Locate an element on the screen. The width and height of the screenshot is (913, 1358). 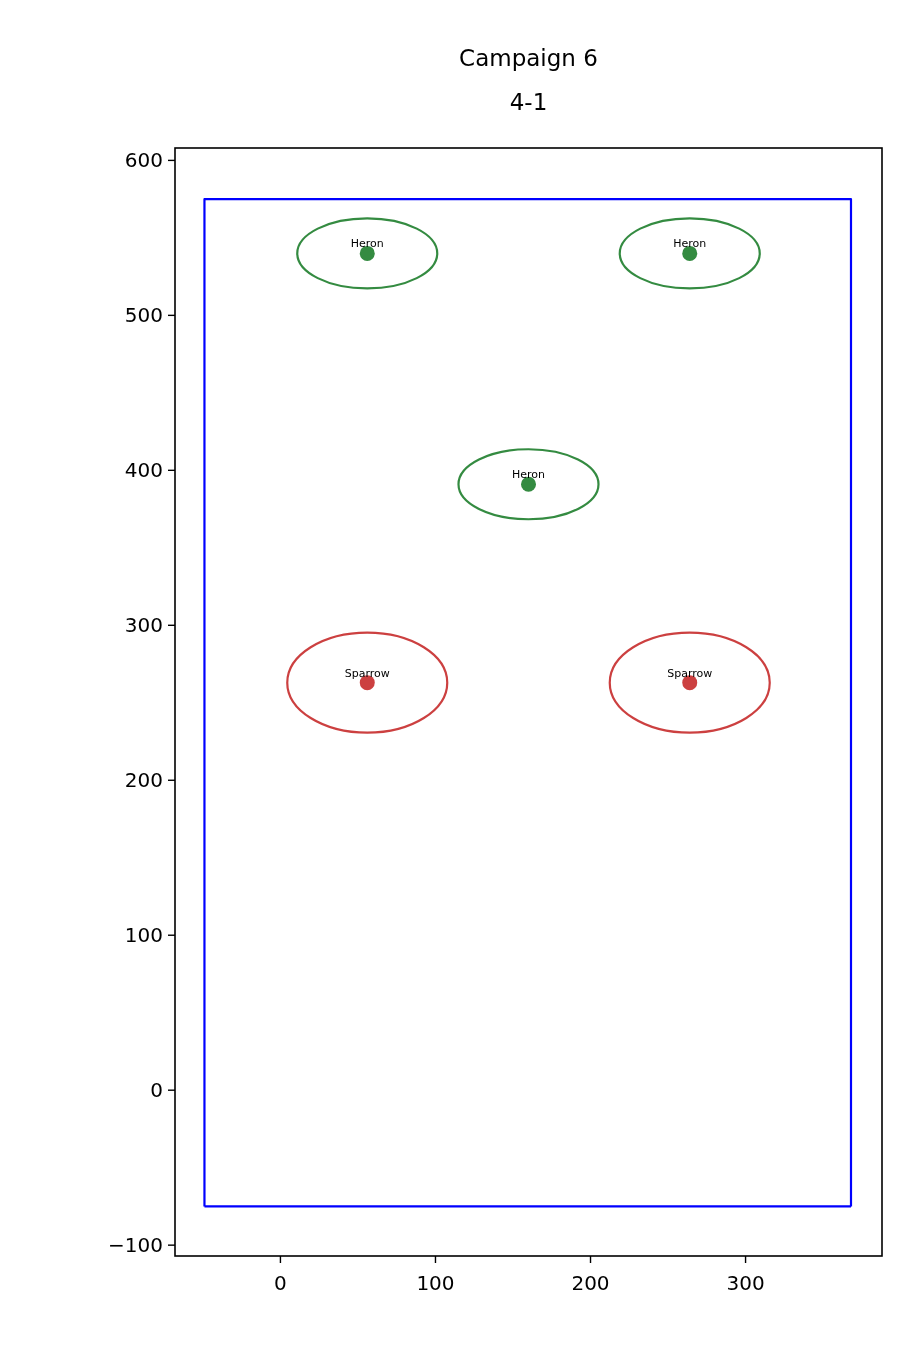
x-tick-label: 0 is located at coordinates (280, 1283).